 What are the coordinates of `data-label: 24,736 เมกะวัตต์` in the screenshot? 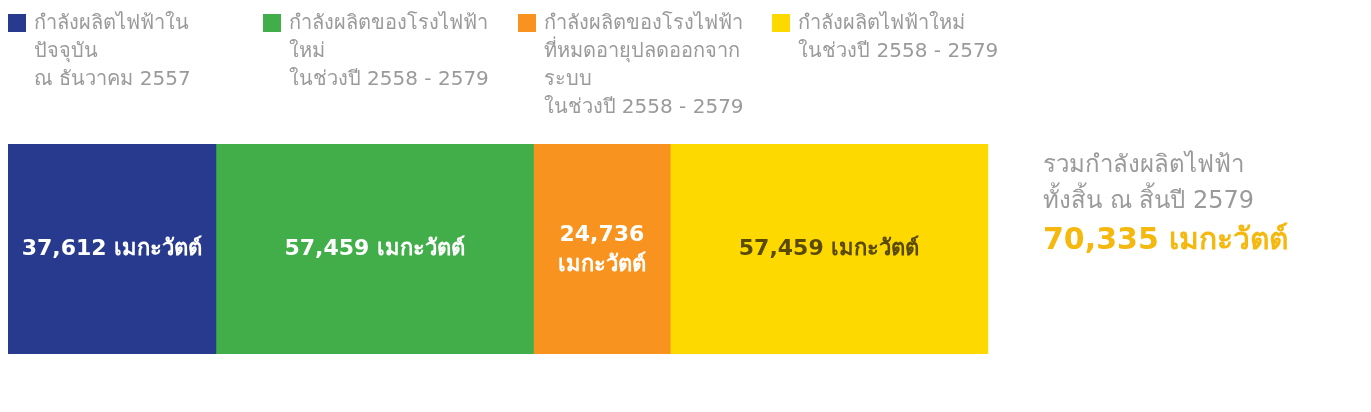 It's located at (601, 248).